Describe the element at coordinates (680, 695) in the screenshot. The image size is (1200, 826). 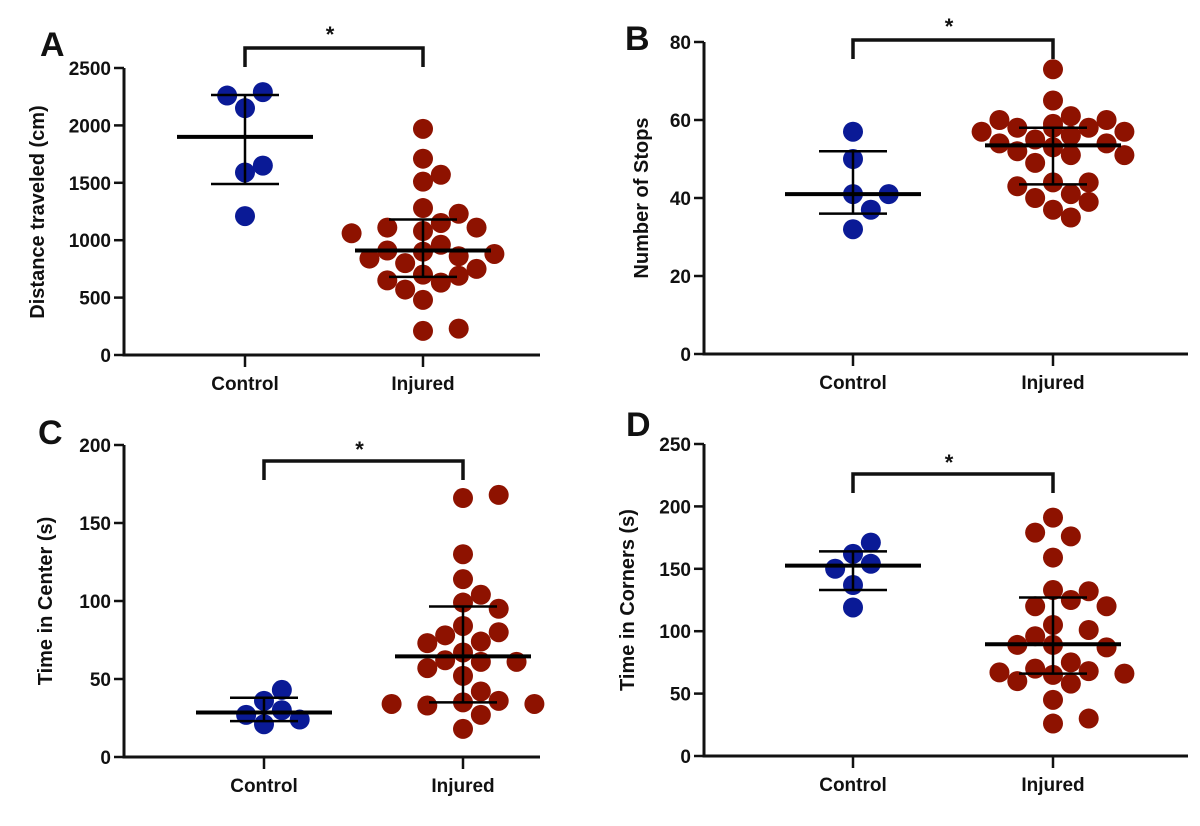
I see `y-tick-label: 50` at that location.